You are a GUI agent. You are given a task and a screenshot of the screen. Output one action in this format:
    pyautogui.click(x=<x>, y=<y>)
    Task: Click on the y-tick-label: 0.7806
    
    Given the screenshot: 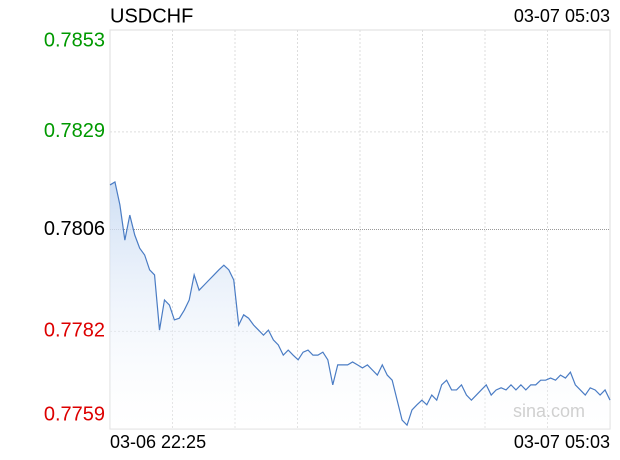 What is the action you would take?
    pyautogui.click(x=74, y=229)
    